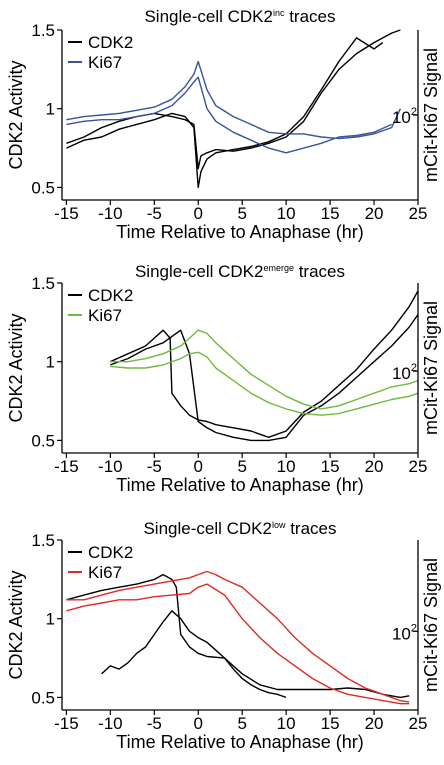  I want to click on chart-title: Single-cell CDK2inc traces, so click(239, 16).